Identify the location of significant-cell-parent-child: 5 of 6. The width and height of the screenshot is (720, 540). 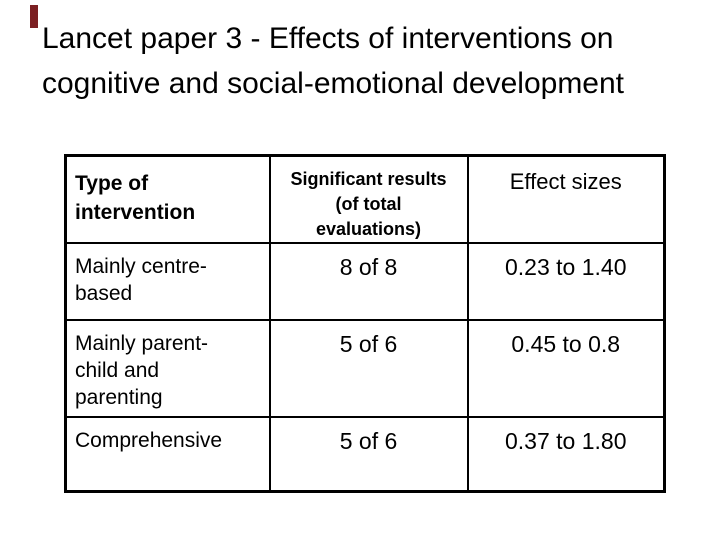
(368, 368).